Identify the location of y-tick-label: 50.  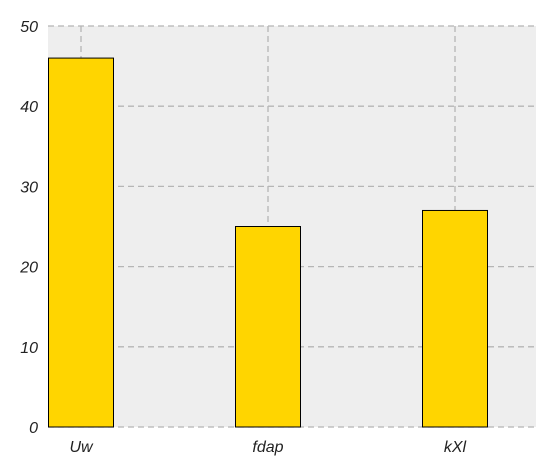
(29, 27).